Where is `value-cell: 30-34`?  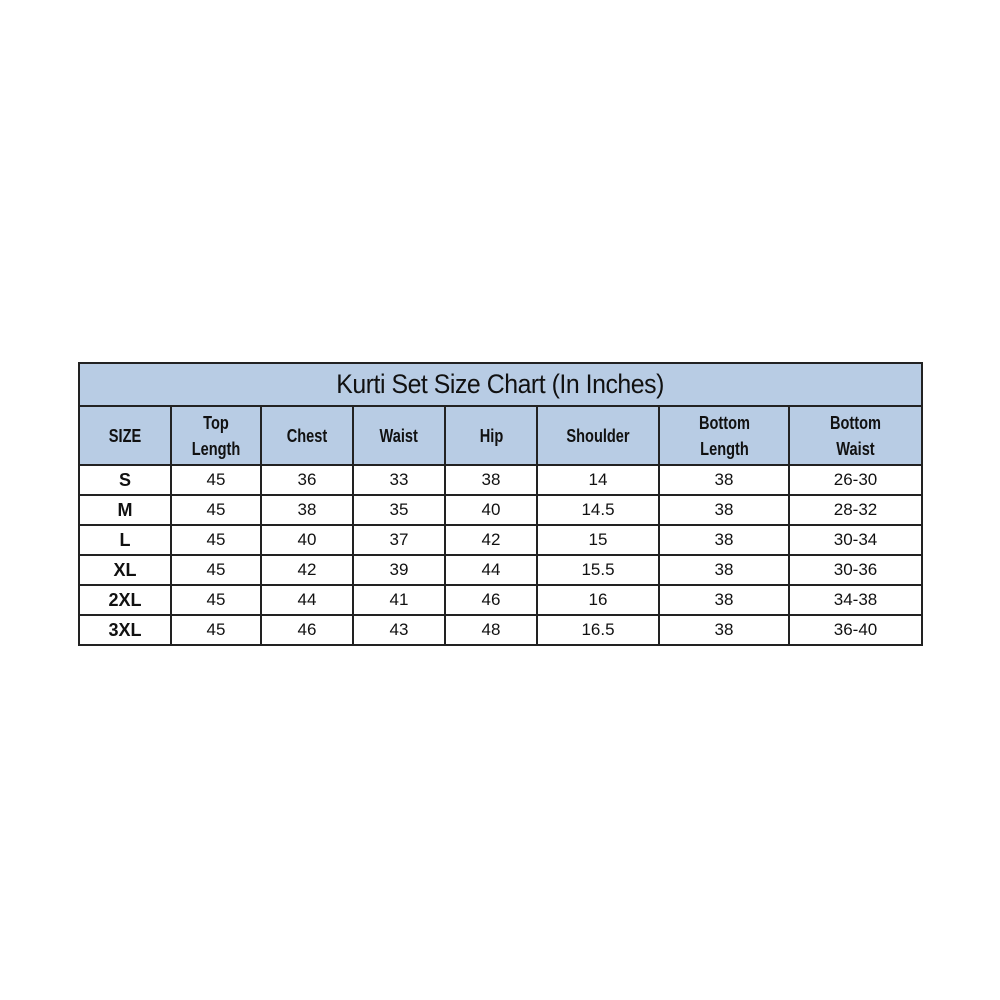
value-cell: 30-34 is located at coordinates (855, 540).